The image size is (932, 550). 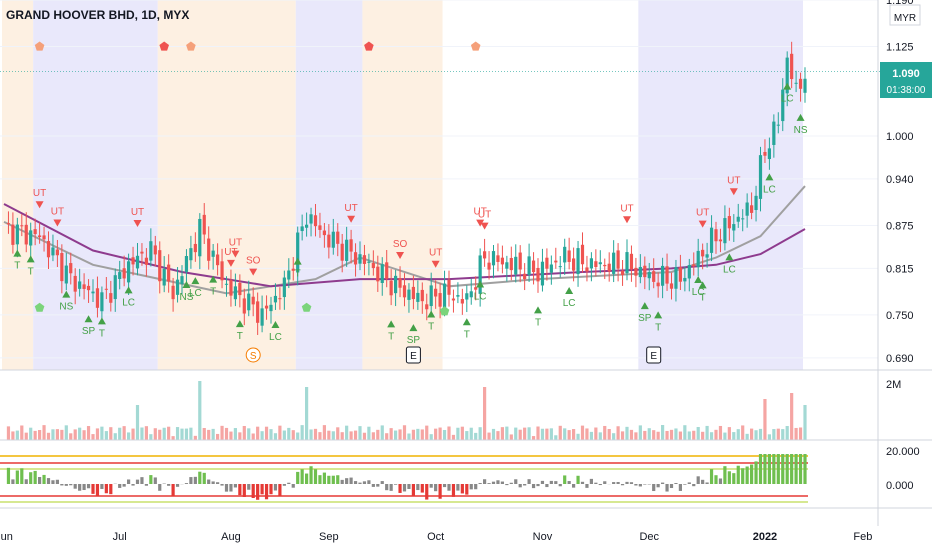 What do you see at coordinates (253, 355) in the screenshot?
I see `event-circle` at bounding box center [253, 355].